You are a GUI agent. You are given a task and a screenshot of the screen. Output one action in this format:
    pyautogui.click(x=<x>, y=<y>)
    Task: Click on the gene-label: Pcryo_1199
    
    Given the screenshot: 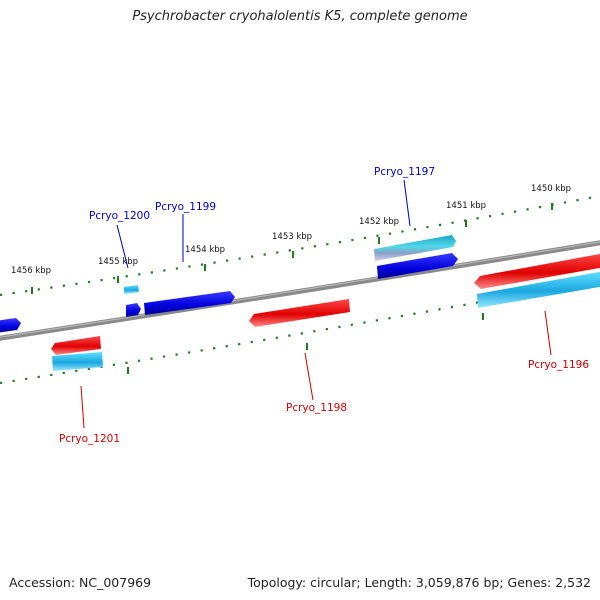 What is the action you would take?
    pyautogui.click(x=185, y=207)
    